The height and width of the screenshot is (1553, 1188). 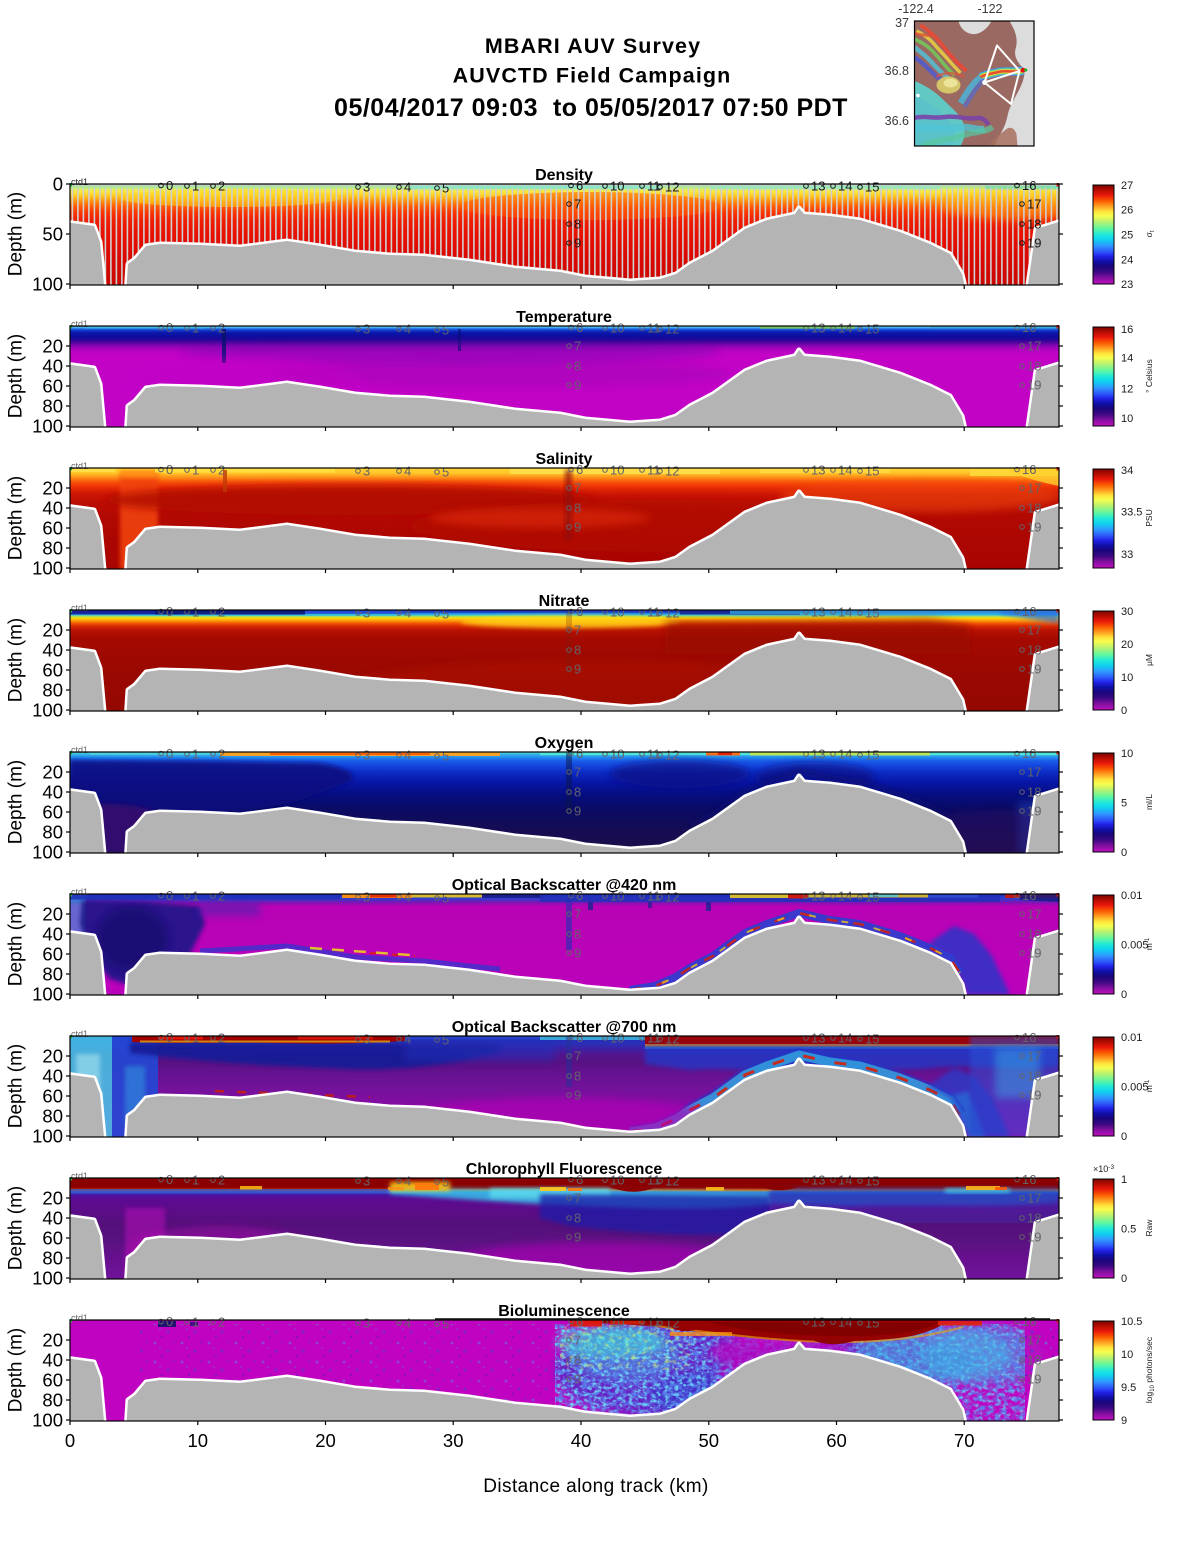 What do you see at coordinates (593, 46) in the screenshot?
I see `svg-text: MBARI AUV Survey` at bounding box center [593, 46].